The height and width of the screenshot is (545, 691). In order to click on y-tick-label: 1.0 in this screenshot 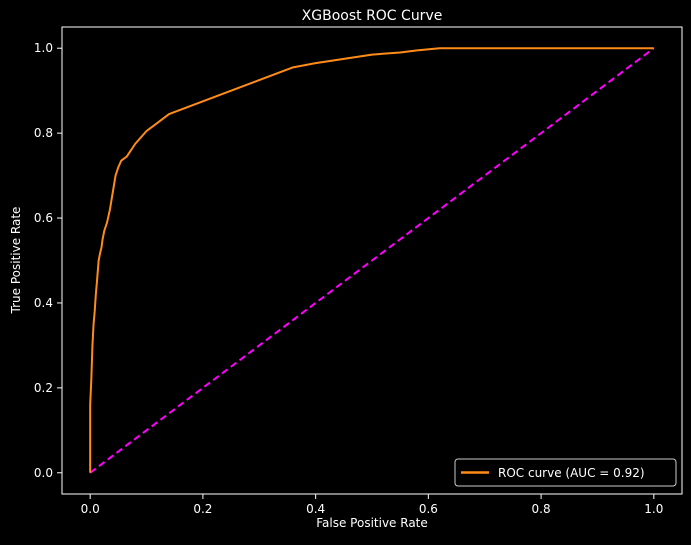, I will do `click(43, 48)`.